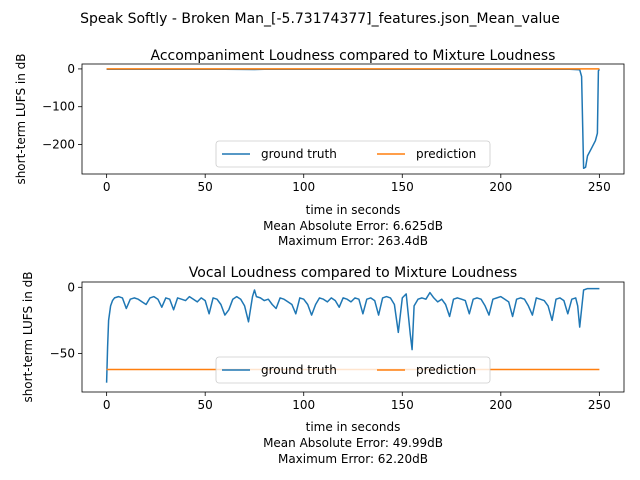  Describe the element at coordinates (58, 107) in the screenshot. I see `y-tick-label: −100` at that location.